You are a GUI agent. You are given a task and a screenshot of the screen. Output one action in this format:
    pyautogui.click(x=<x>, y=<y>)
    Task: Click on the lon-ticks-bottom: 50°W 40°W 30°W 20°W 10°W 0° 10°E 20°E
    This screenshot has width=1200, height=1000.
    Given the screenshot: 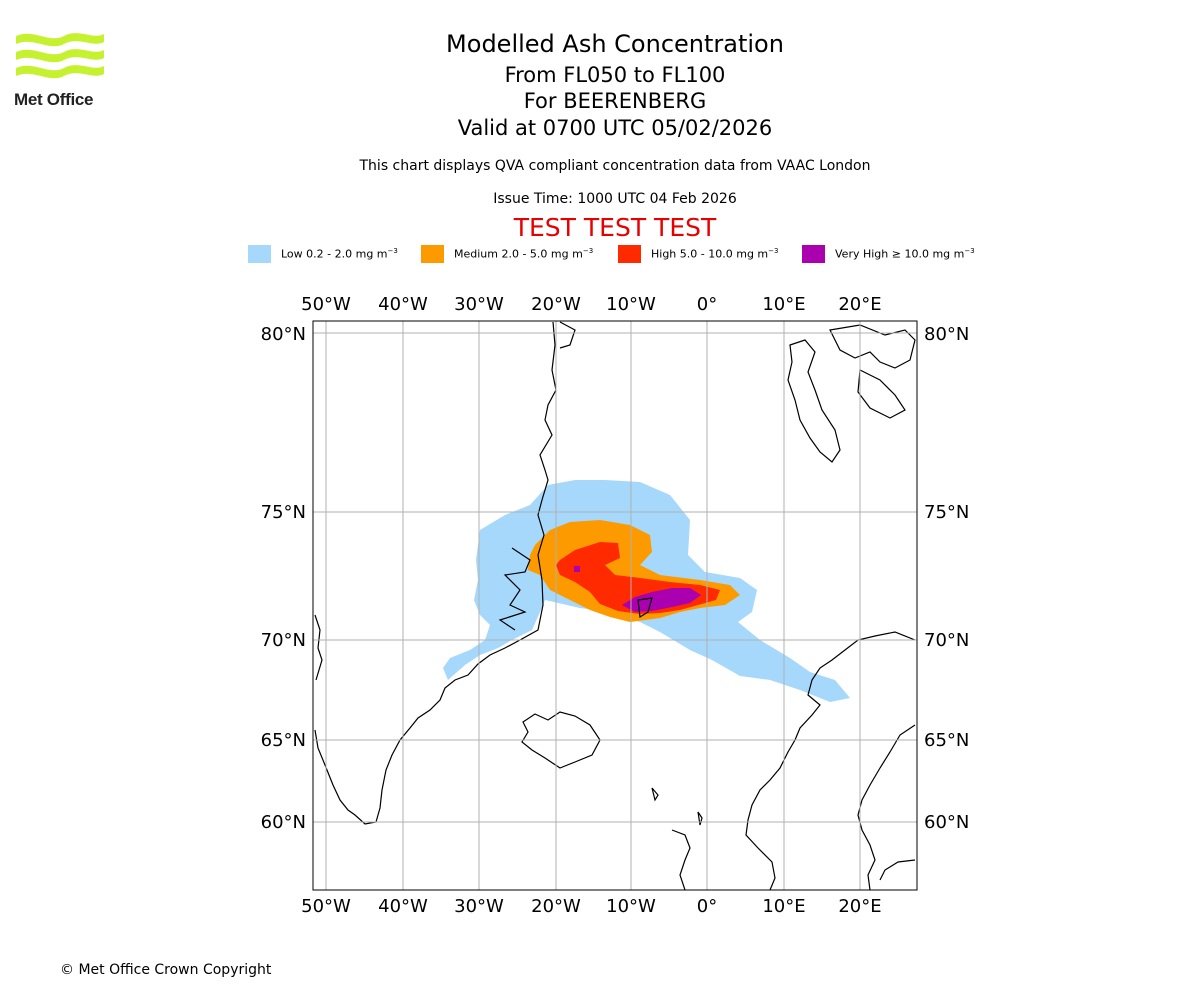 What is the action you would take?
    pyautogui.click(x=591, y=906)
    